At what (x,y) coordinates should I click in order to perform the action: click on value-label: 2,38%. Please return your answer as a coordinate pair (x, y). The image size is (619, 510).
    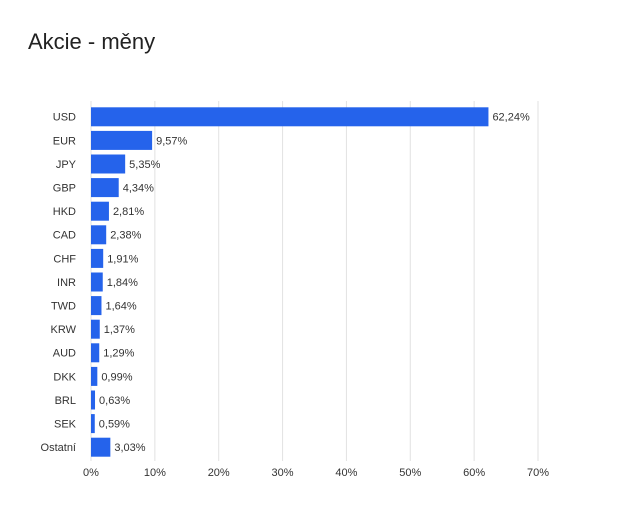
    Looking at the image, I should click on (125, 236).